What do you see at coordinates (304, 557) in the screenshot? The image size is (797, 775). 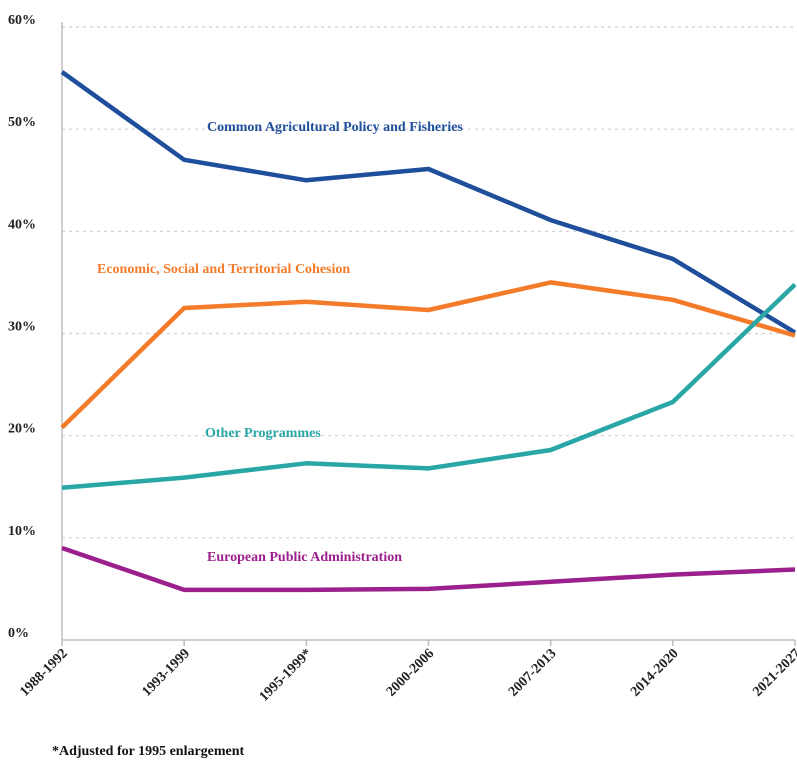 I see `public-administration-label: European Public Administration` at bounding box center [304, 557].